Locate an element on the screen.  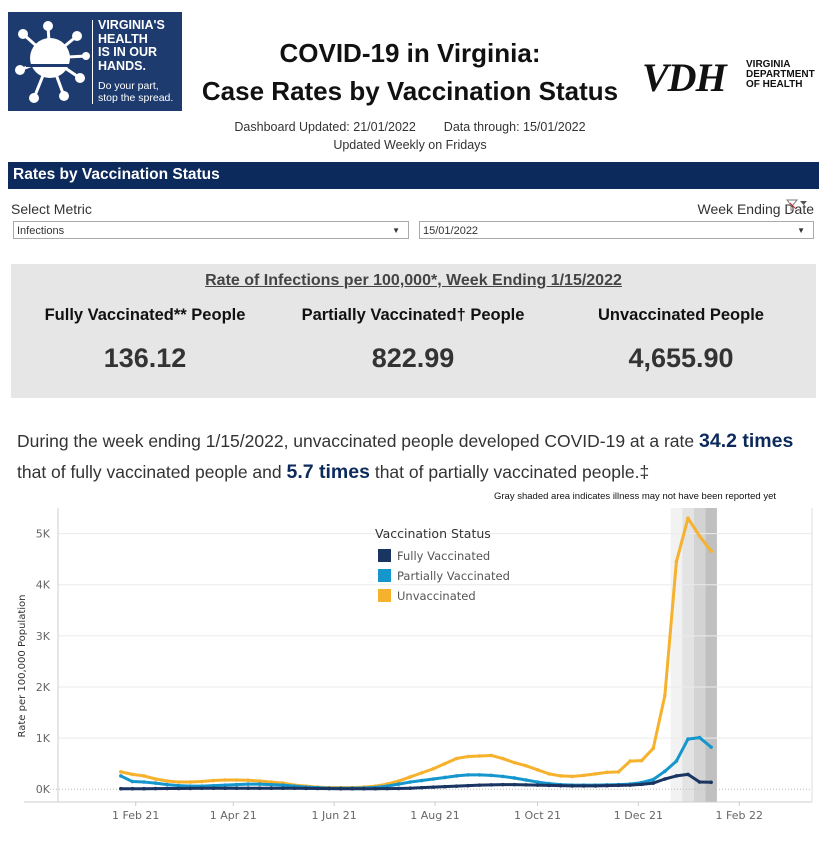
kpi-label: Unvaccinated People is located at coordinates (681, 315).